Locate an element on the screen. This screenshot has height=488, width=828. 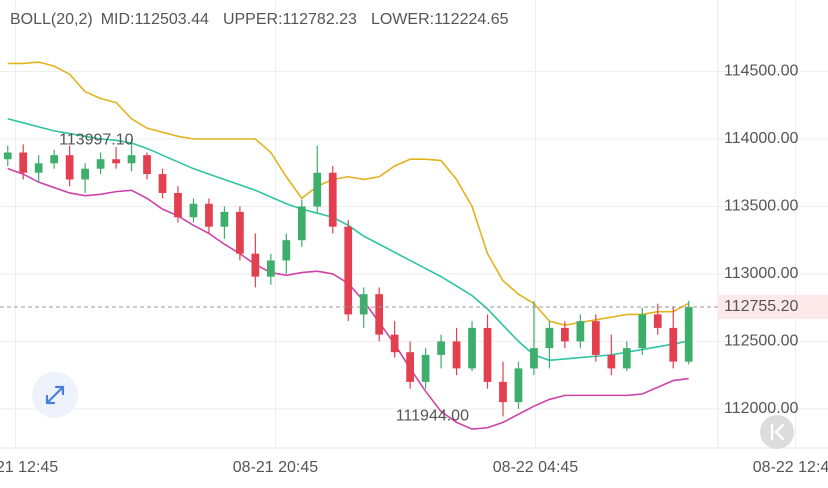
y-tick-label: 114500.00 is located at coordinates (761, 71).